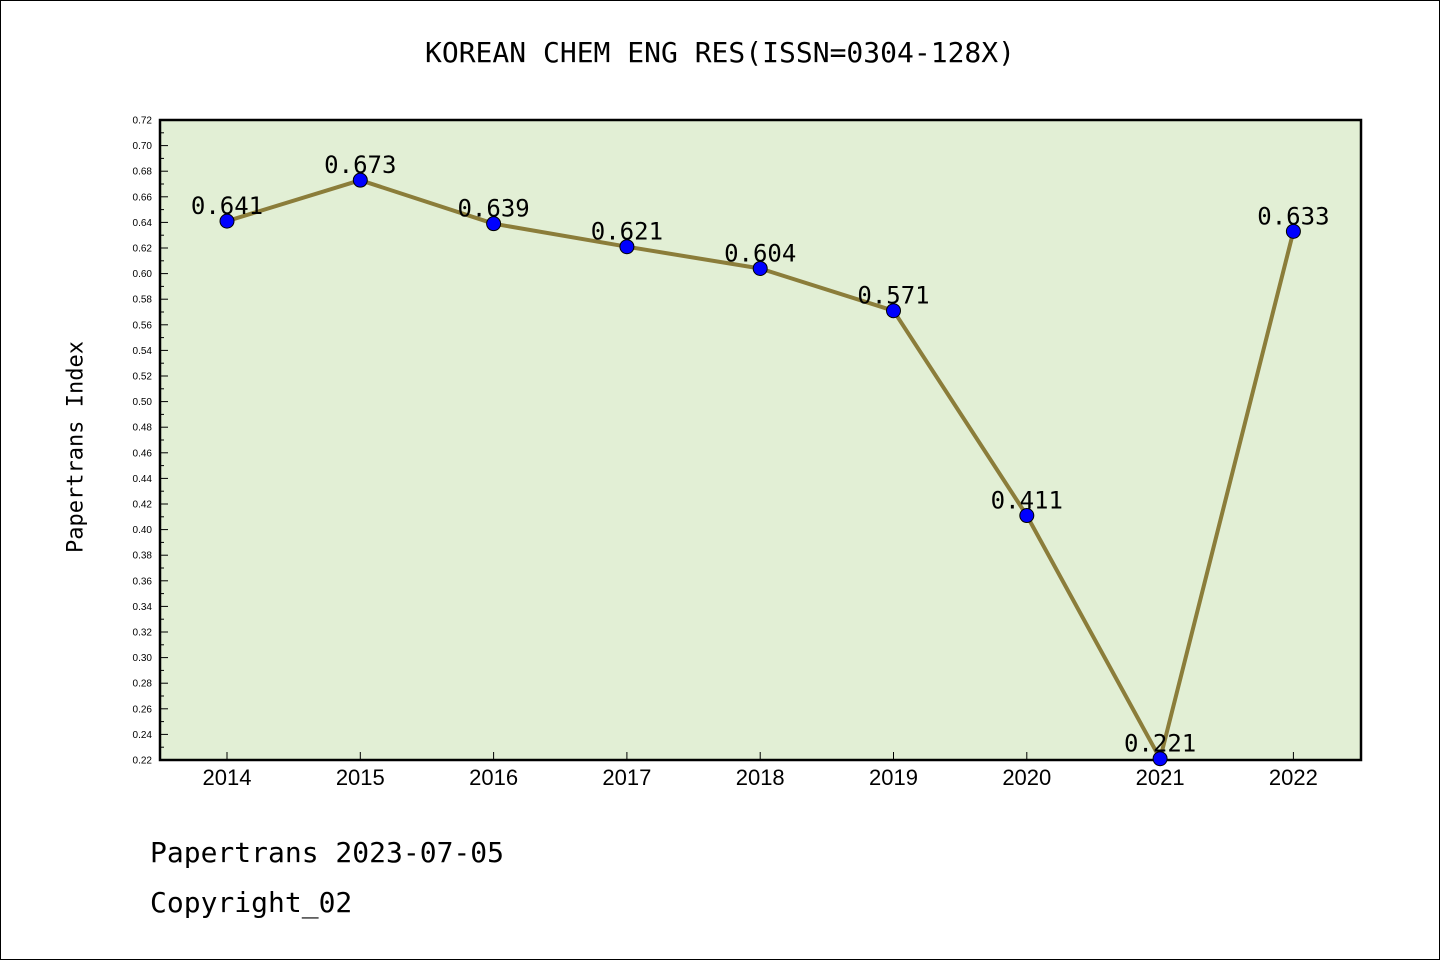 Image resolution: width=1440 pixels, height=960 pixels. Describe the element at coordinates (143, 761) in the screenshot. I see `y-tick-label: 0.22` at that location.